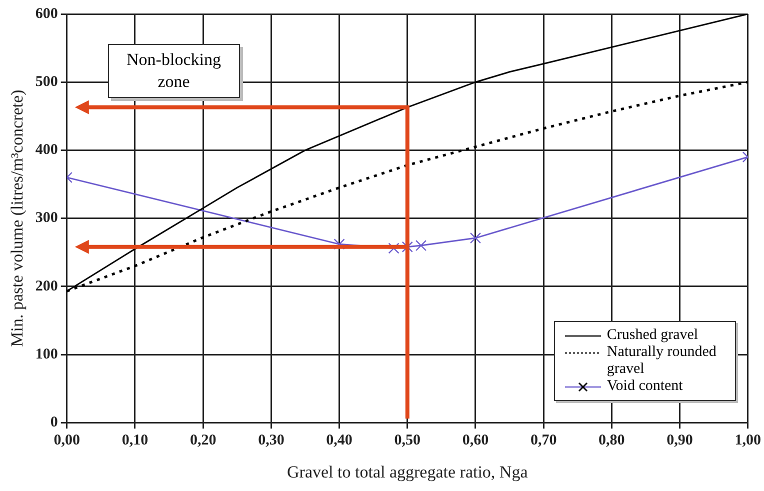  I want to click on legend-label: Naturally rounded gravel, so click(662, 361).